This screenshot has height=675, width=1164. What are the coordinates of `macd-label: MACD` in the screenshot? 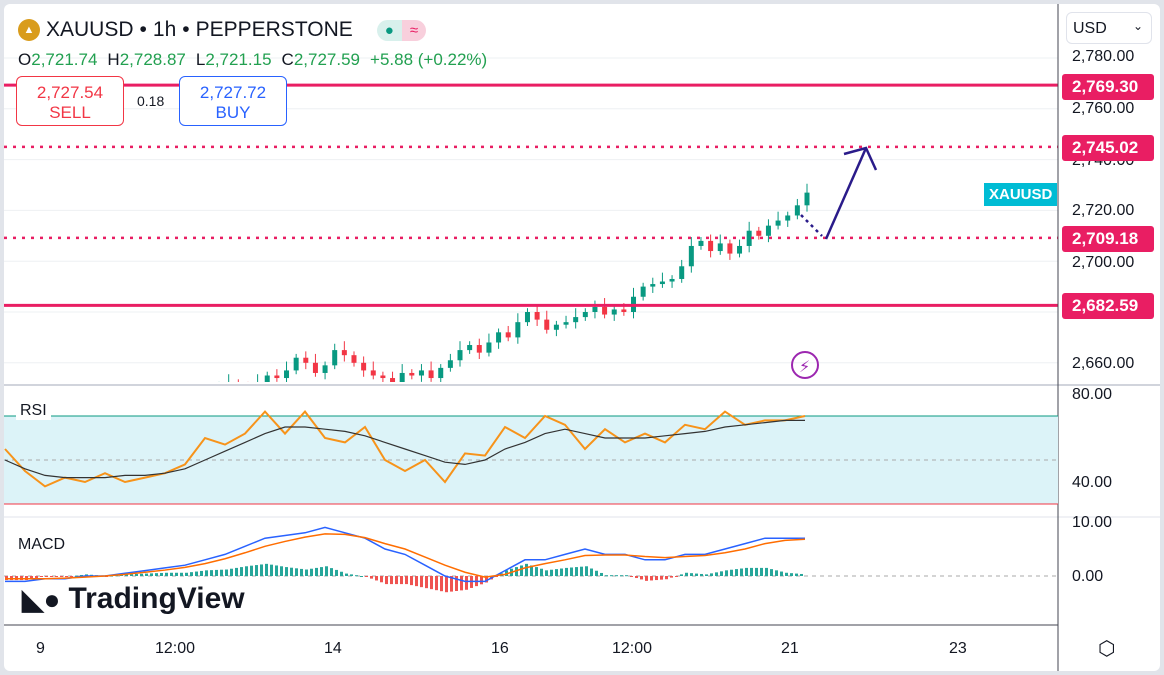 It's located at (42, 544).